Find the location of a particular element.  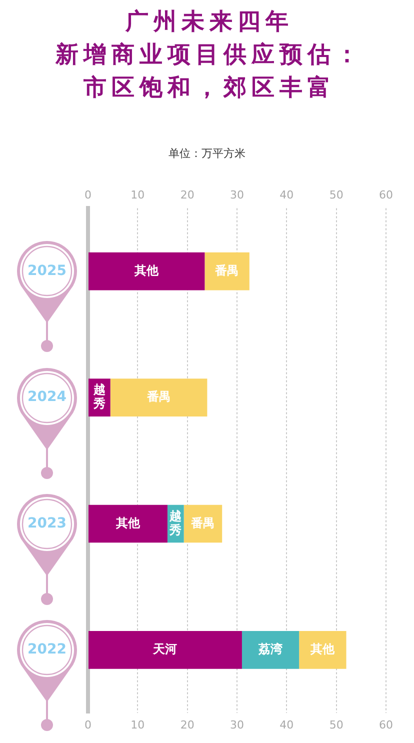

data-label: 荔湾 is located at coordinates (270, 649).